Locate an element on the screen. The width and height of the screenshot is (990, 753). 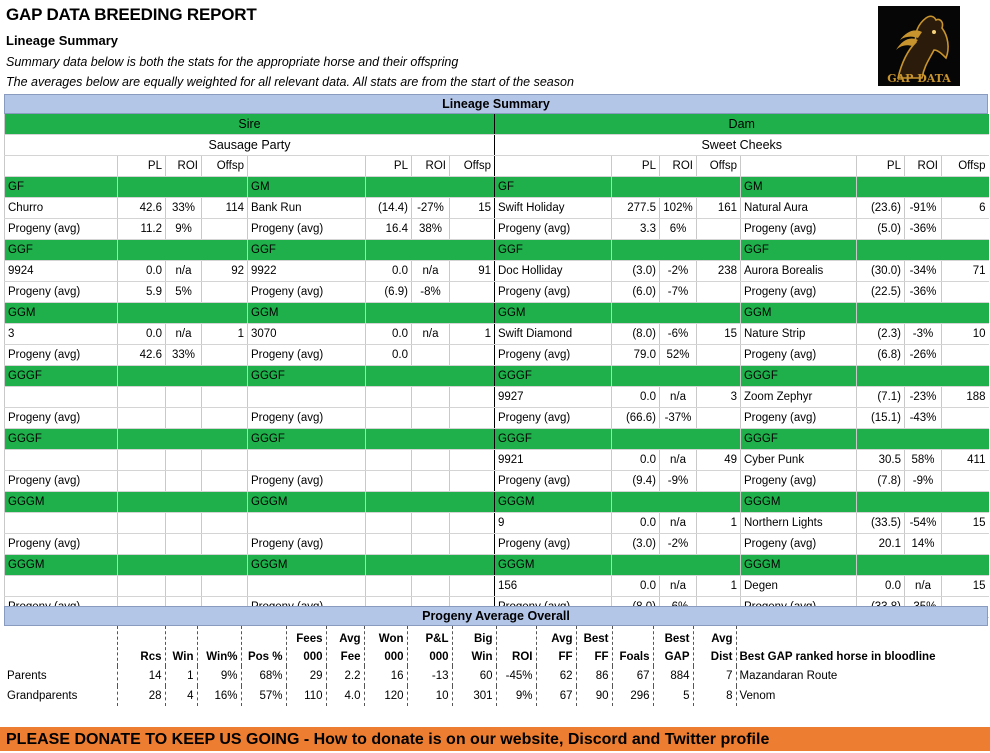
progeny-header-cell: Win is located at coordinates (181, 646).